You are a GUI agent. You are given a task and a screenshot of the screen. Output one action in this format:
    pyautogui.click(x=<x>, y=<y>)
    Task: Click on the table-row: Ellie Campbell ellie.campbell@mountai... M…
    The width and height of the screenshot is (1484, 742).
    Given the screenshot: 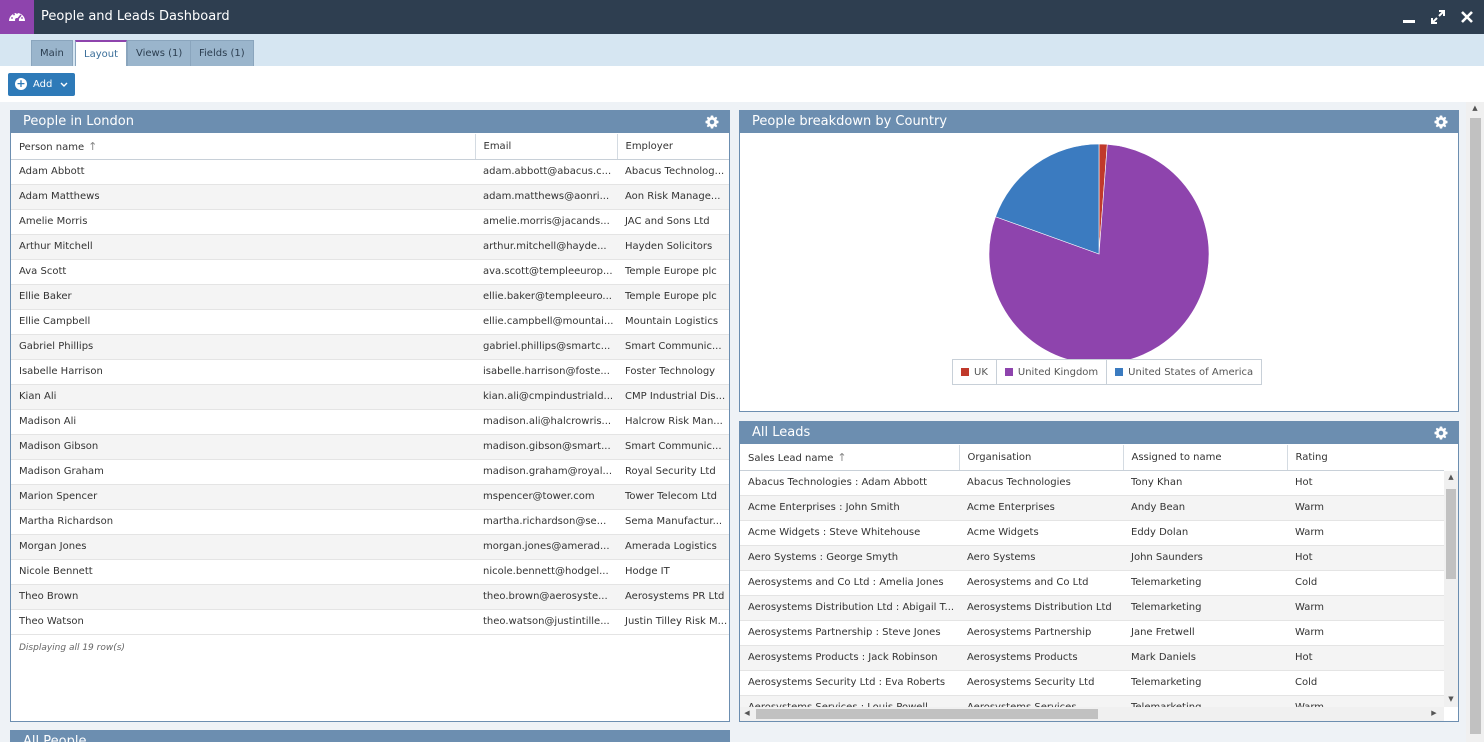 What is the action you would take?
    pyautogui.click(x=370, y=322)
    